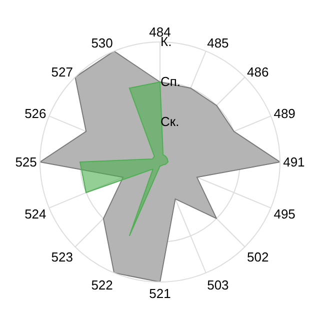  What do you see at coordinates (102, 284) in the screenshot?
I see `spoke-label: 522` at bounding box center [102, 284].